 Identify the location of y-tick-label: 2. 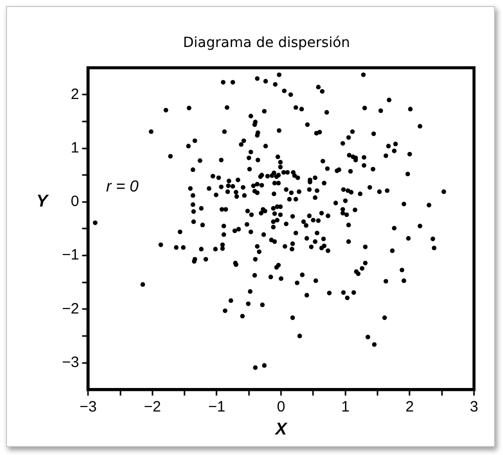
(75, 94).